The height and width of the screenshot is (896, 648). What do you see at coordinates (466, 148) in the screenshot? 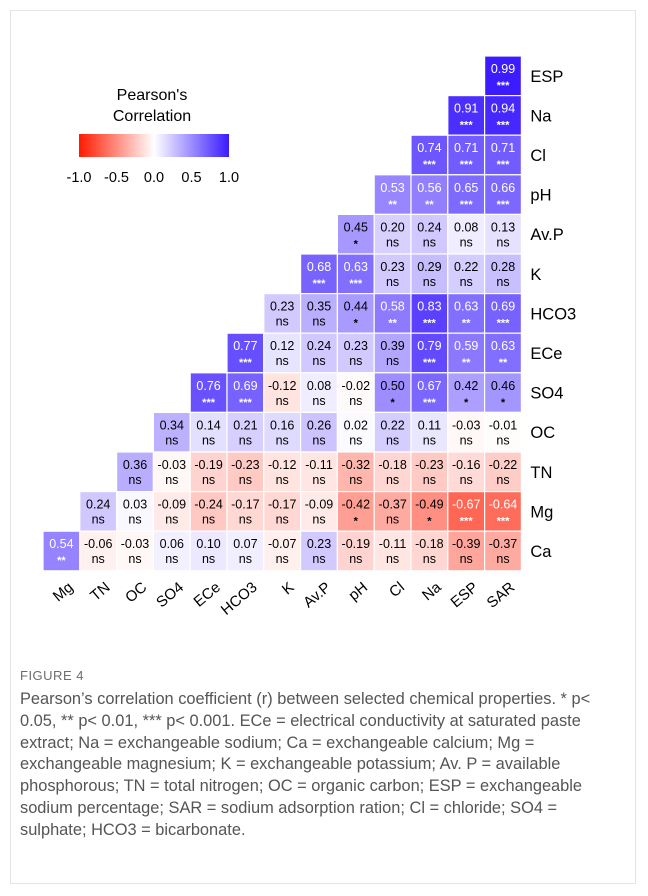
I see `cell-value-label: 0.71` at bounding box center [466, 148].